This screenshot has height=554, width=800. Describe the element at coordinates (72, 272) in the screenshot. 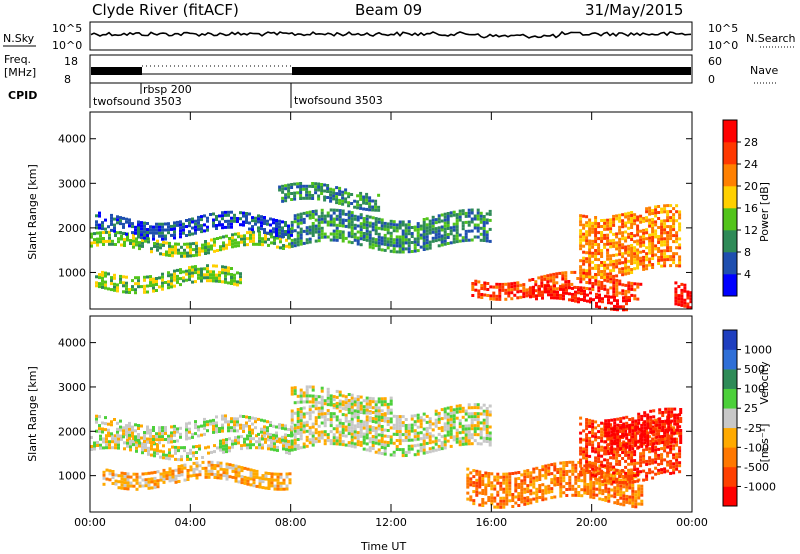

I see `power-y-tick-1000: 1000` at that location.